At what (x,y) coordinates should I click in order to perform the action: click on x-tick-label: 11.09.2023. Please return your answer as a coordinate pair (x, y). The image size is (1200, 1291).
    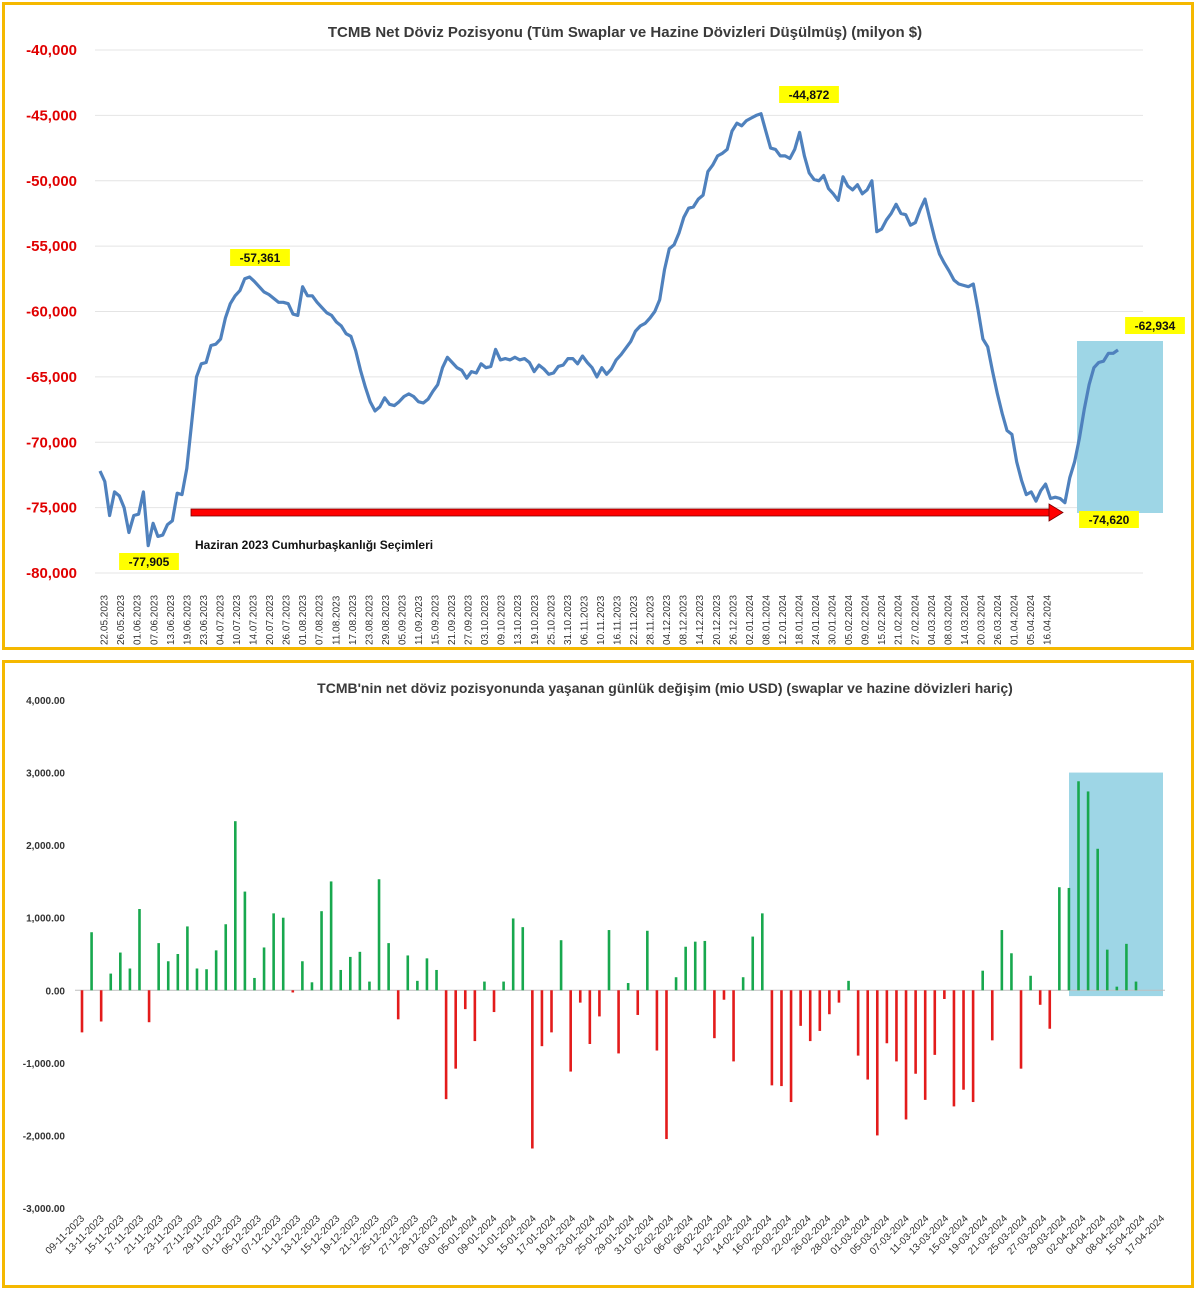
    Looking at the image, I should click on (419, 620).